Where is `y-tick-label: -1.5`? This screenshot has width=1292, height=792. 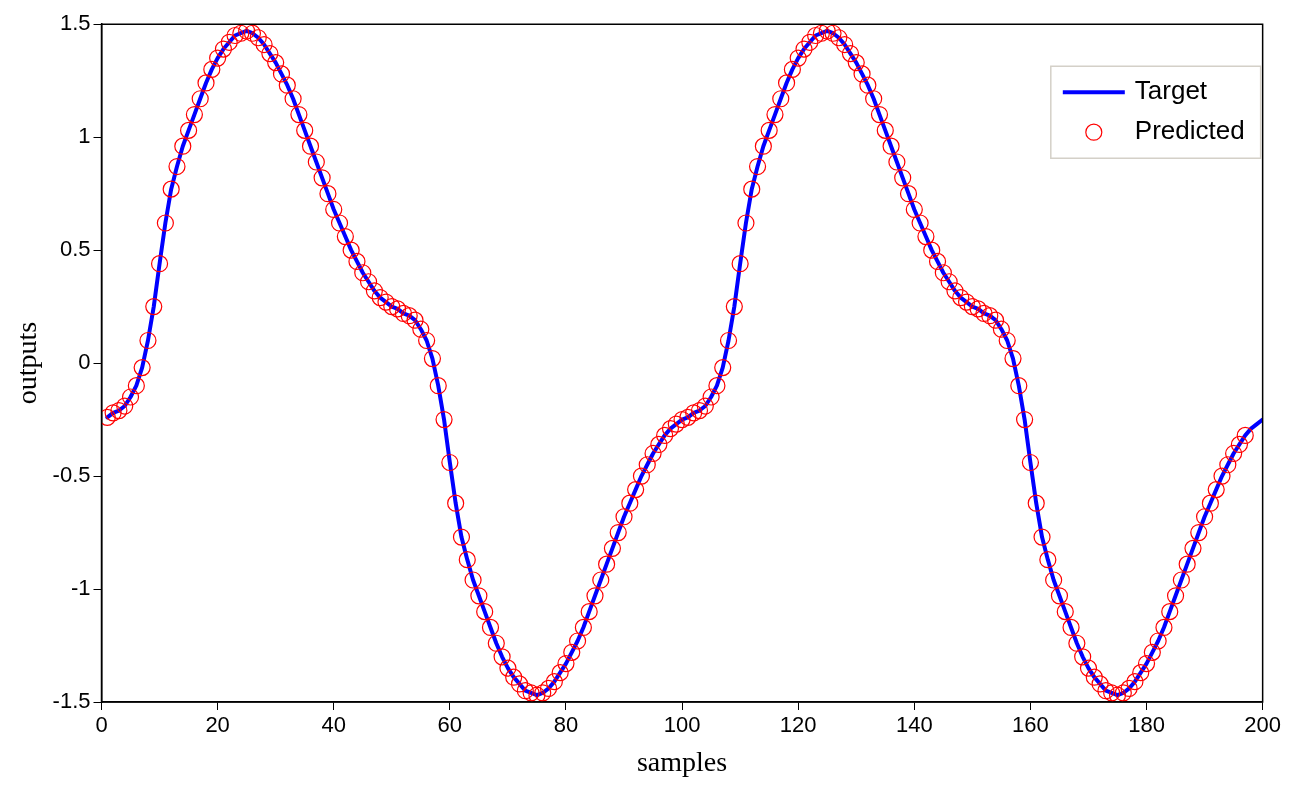
y-tick-label: -1.5 is located at coordinates (71, 701).